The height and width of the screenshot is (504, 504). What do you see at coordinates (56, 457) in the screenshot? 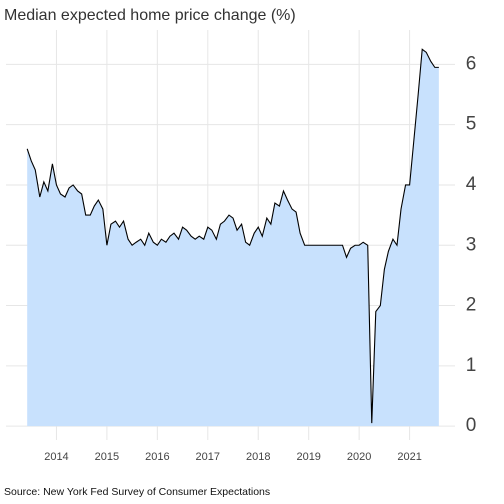
I see `x-tick-label: 2014` at bounding box center [56, 457].